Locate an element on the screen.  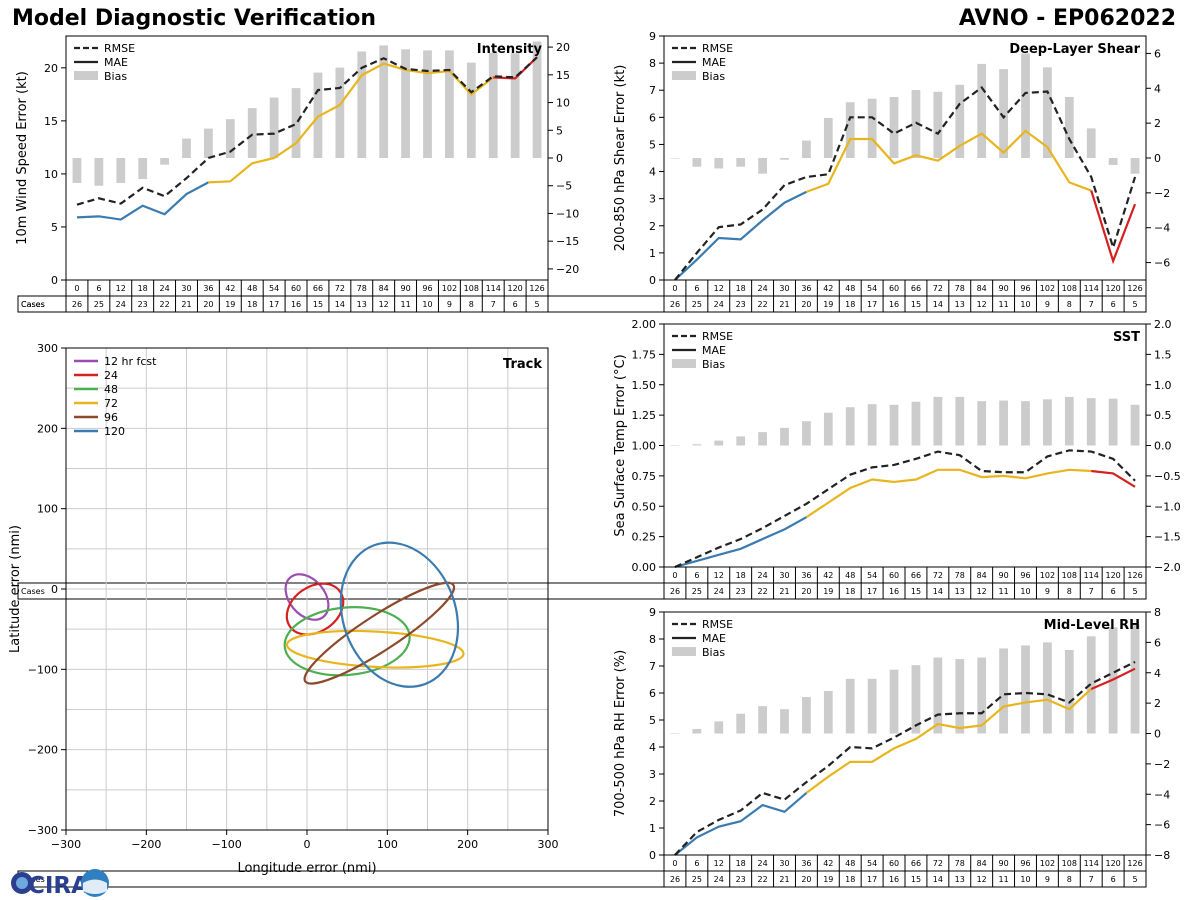
panel-title: Intensity is located at coordinates (510, 49).